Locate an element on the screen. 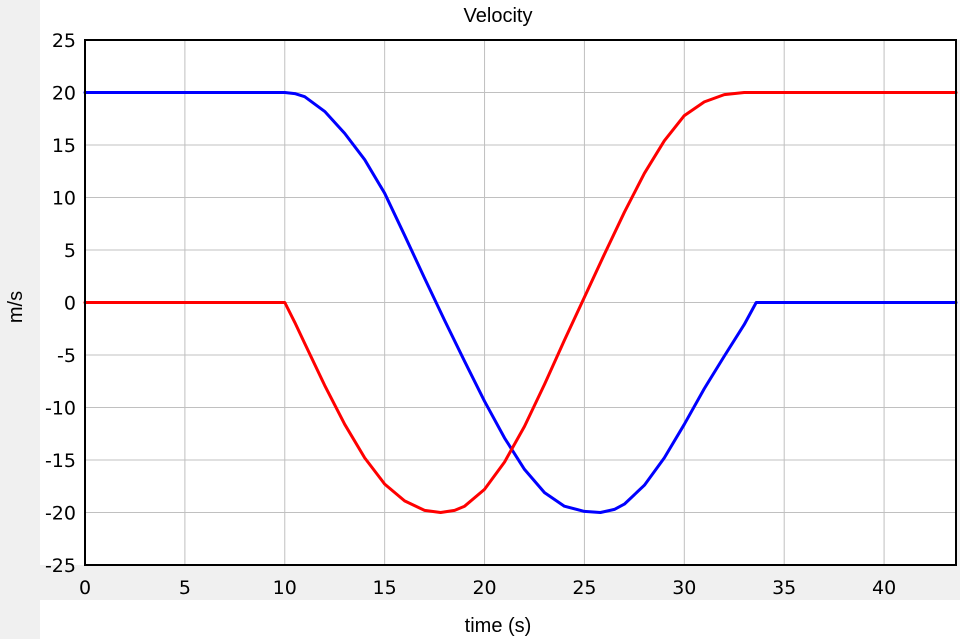 This screenshot has width=960, height=639. x-tick-label: 10 is located at coordinates (285, 588).